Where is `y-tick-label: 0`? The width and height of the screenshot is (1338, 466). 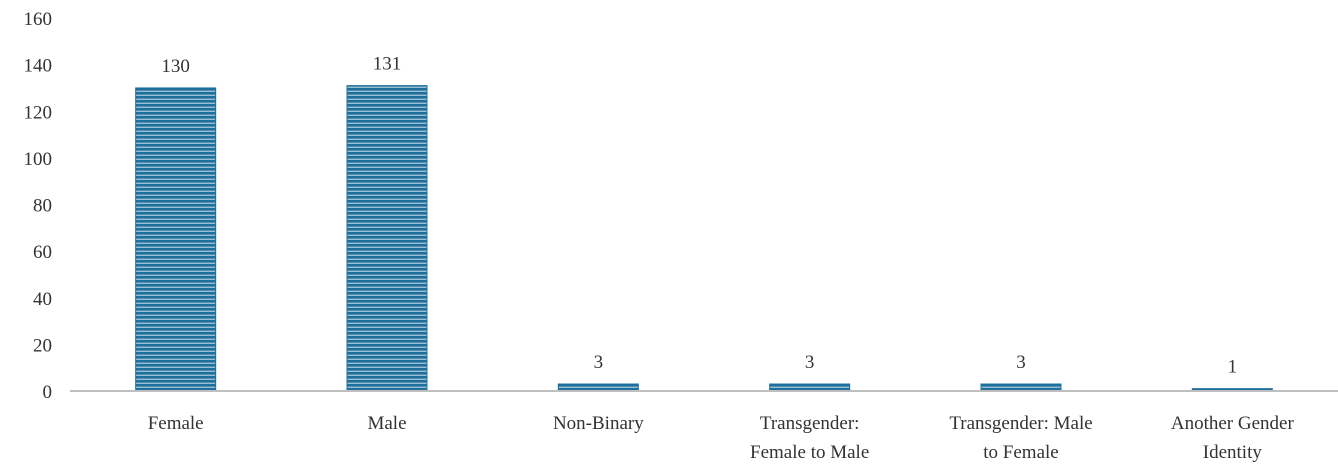 y-tick-label: 0 is located at coordinates (48, 392).